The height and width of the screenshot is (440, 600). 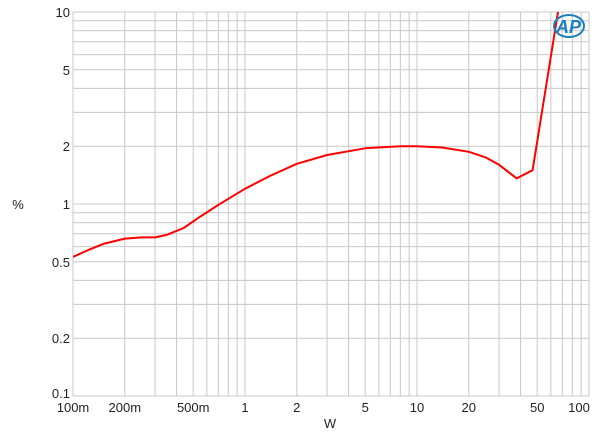 I want to click on y-axis-ticks: 0.1 0.2 0.5 1 2 5 10, so click(x=61, y=203).